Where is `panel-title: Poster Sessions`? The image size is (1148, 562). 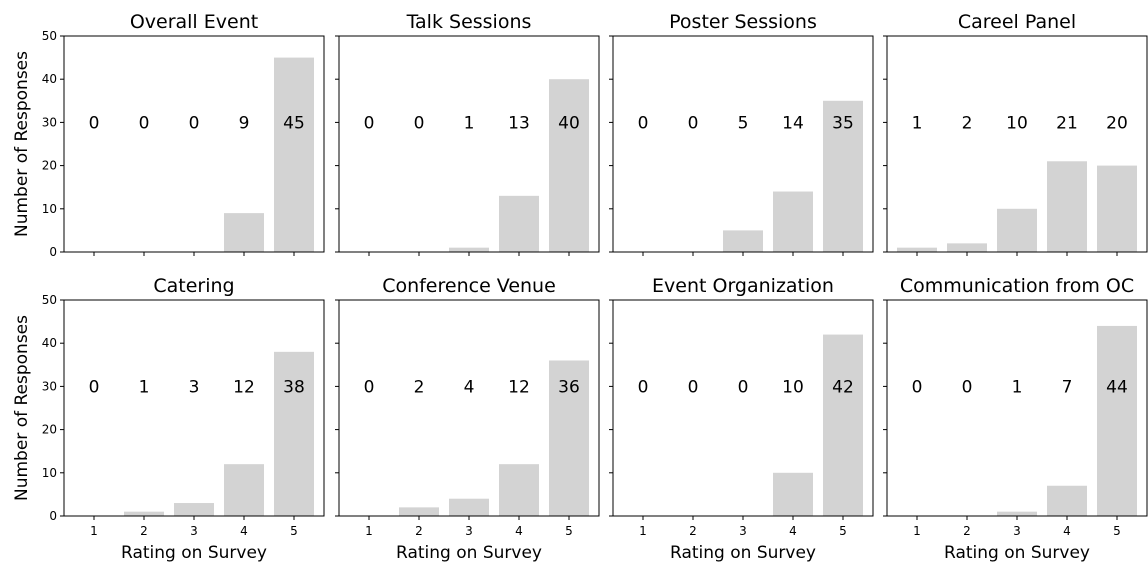 panel-title: Poster Sessions is located at coordinates (743, 22).